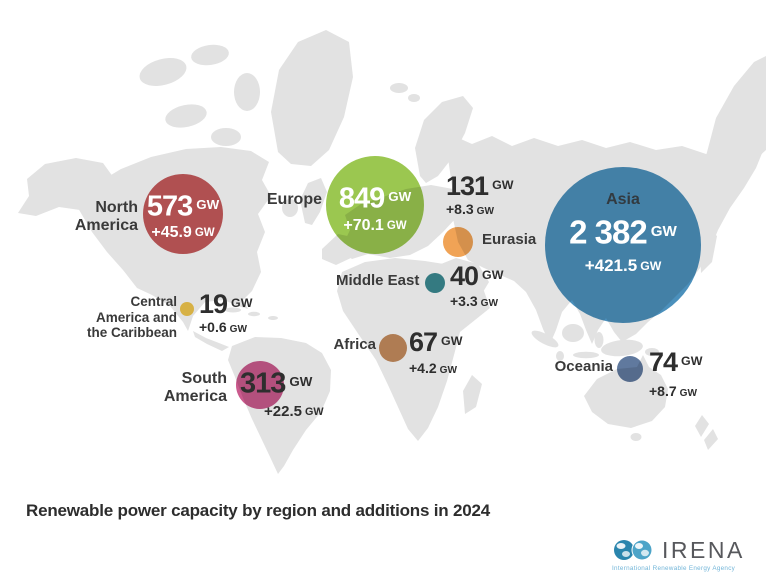 The height and width of the screenshot is (587, 768). What do you see at coordinates (626, 391) in the screenshot?
I see `australia` at bounding box center [626, 391].